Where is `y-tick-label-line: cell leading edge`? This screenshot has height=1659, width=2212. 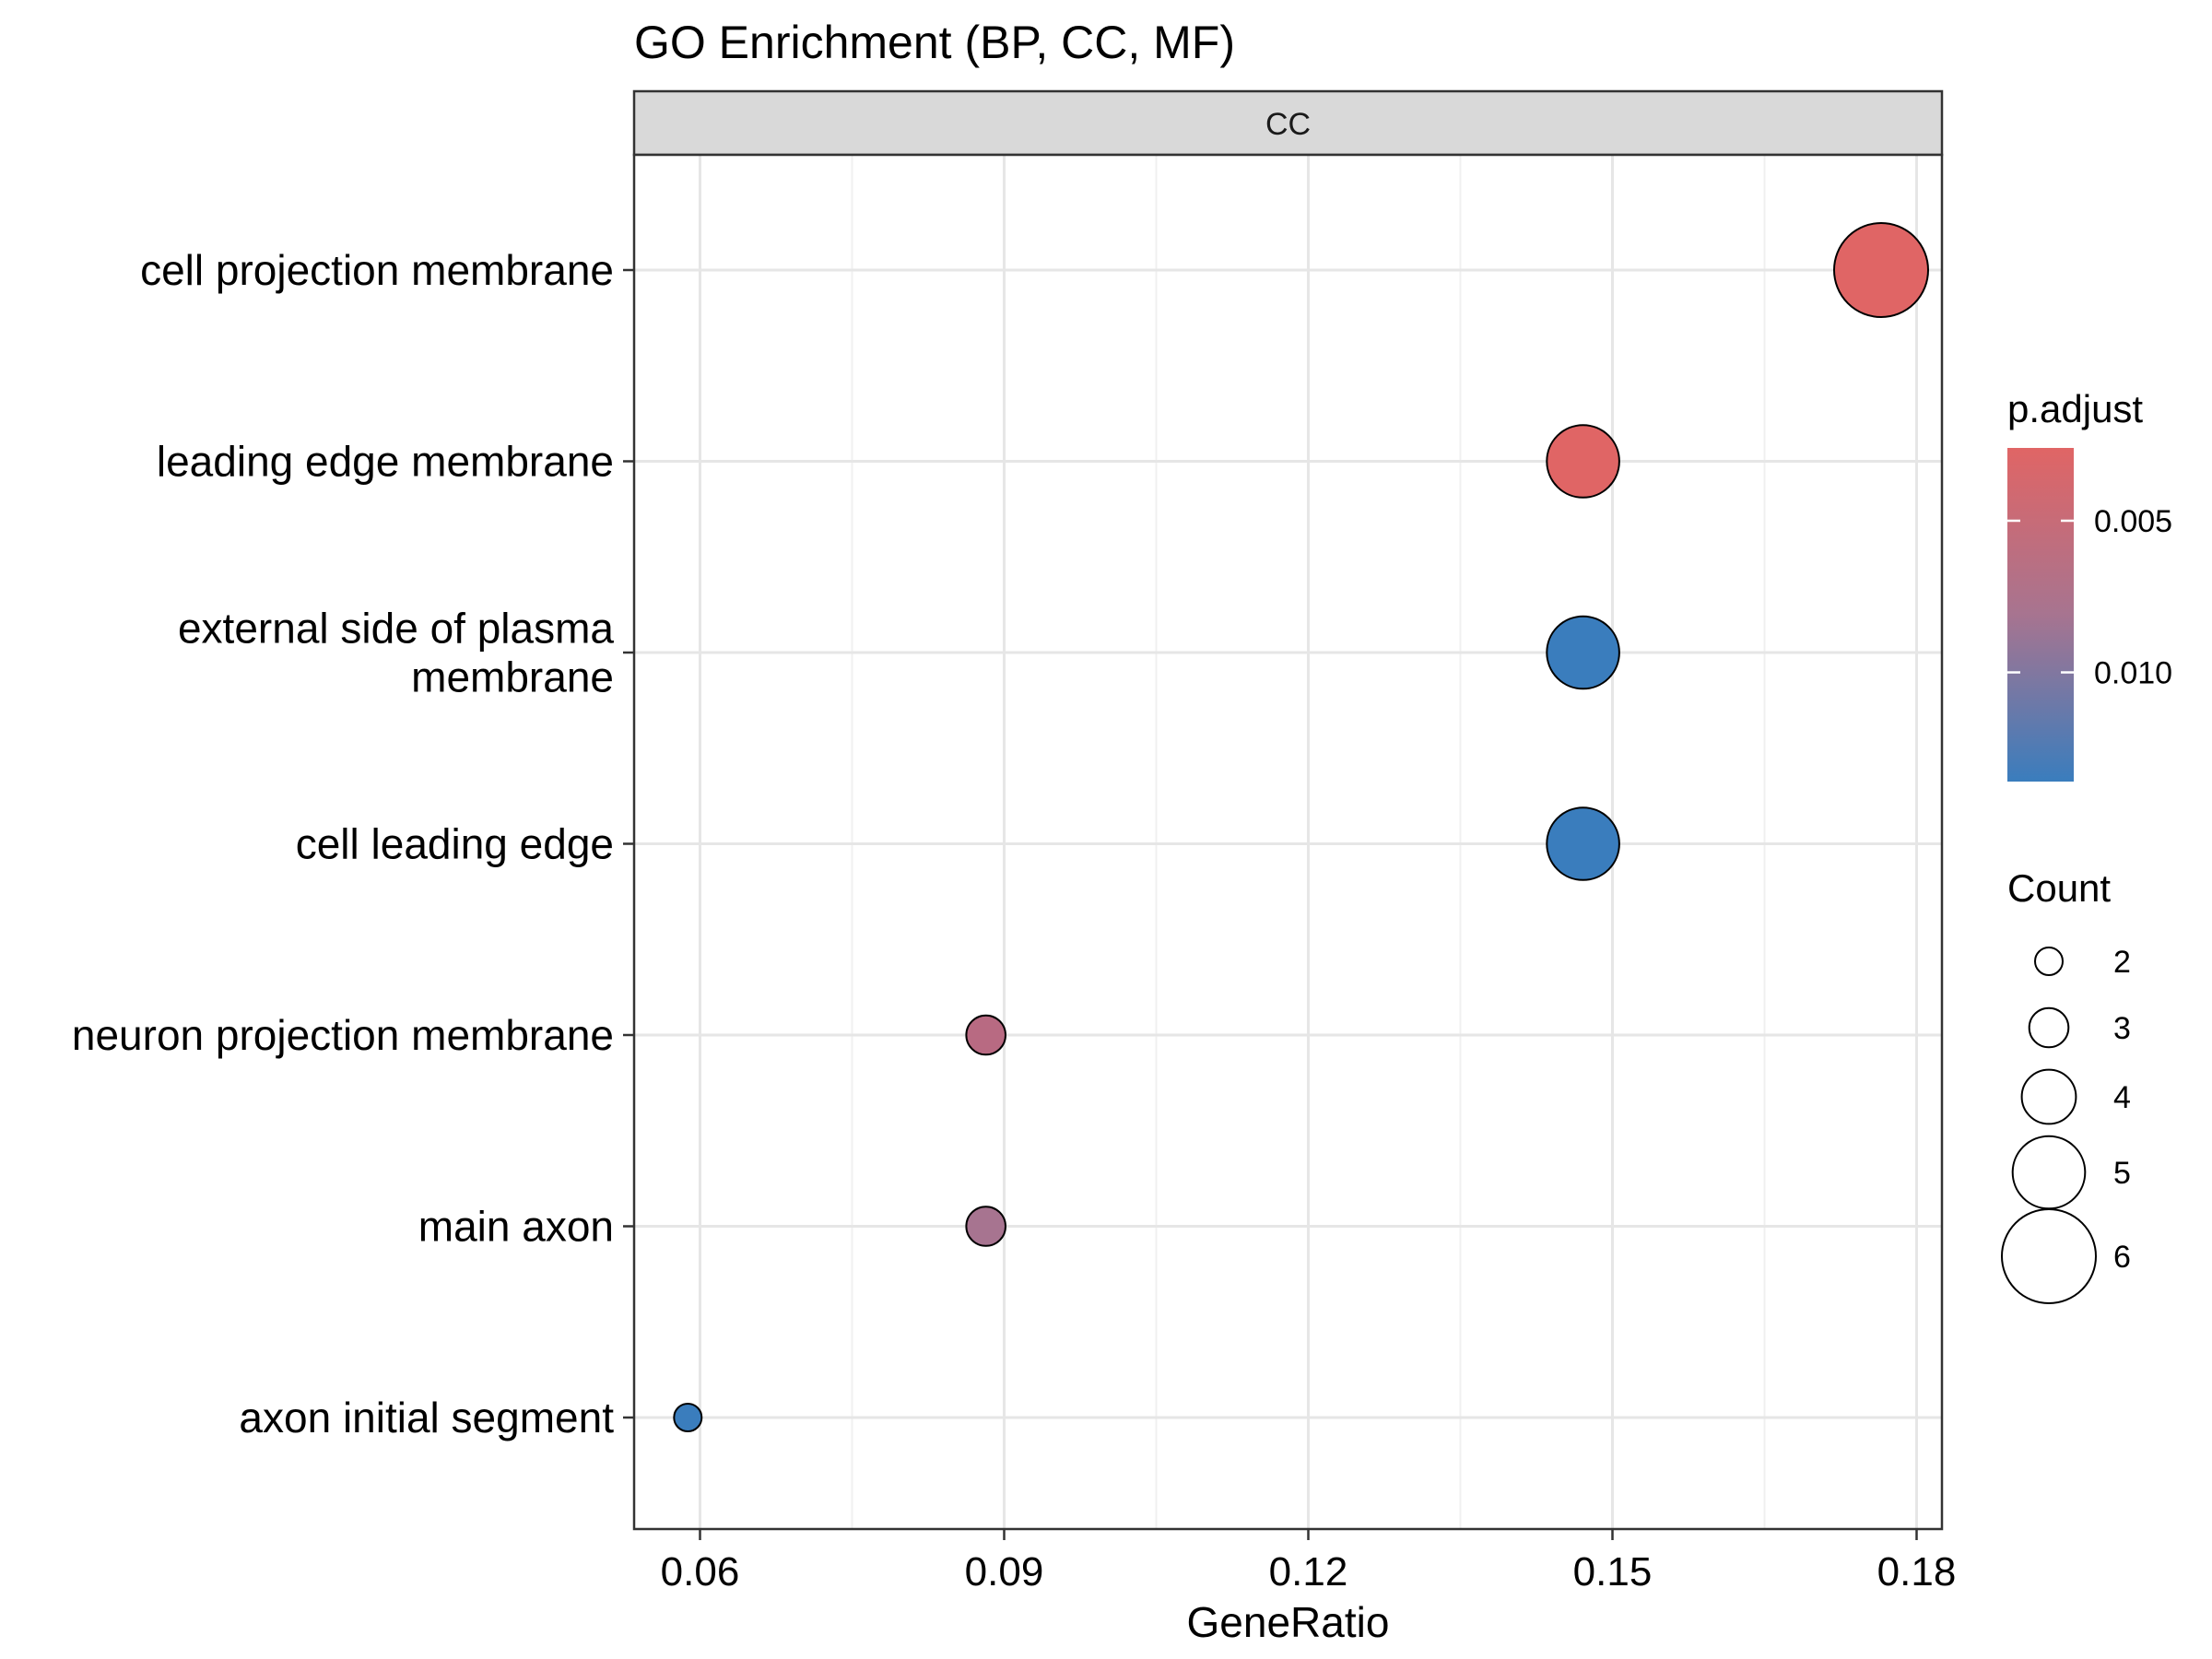 y-tick-label-line: cell leading edge is located at coordinates (455, 844).